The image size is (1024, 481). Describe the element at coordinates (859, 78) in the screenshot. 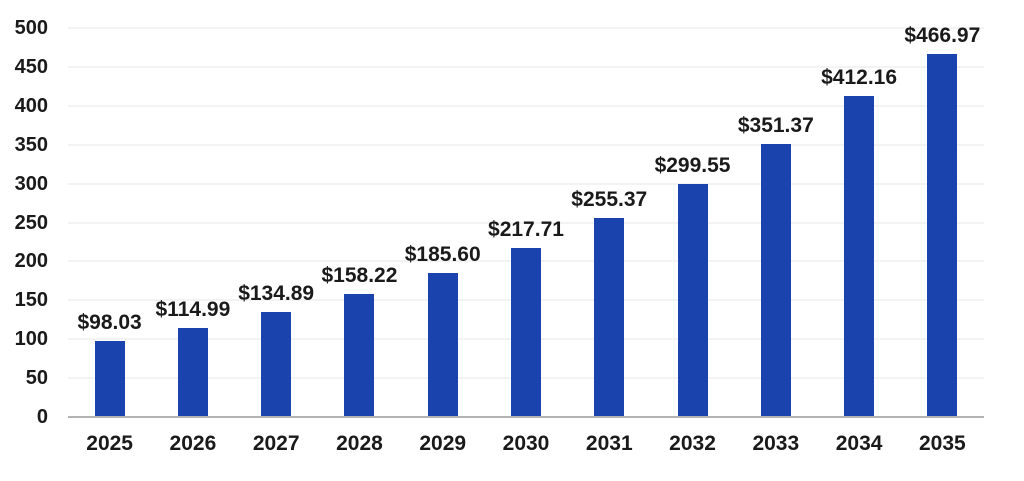

I see `bar-value-label: $412.16` at that location.